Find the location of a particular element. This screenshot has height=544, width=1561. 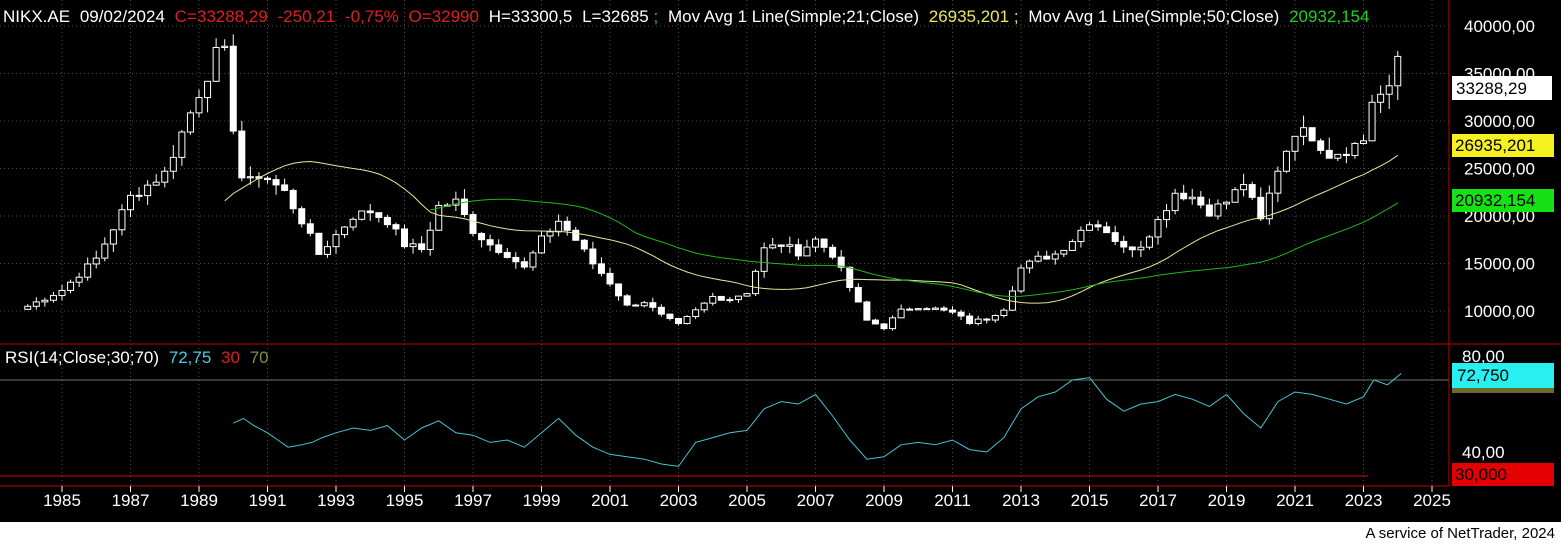

legend-ma21-value: 26935,201 is located at coordinates (969, 16).